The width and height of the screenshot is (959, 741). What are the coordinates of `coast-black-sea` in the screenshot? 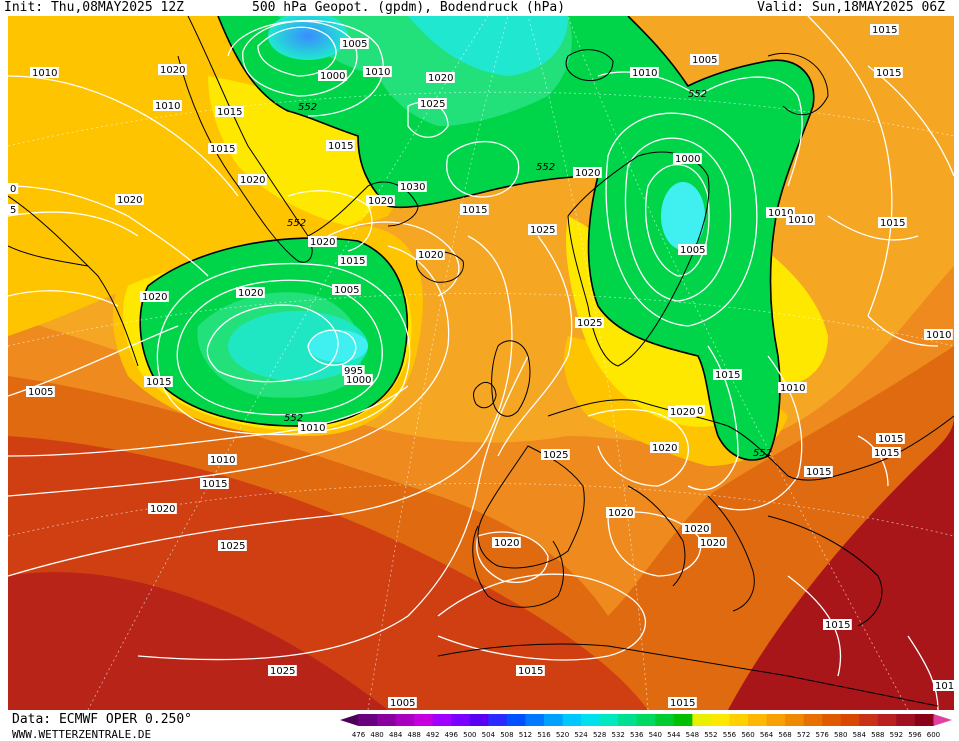 It's located at (825, 571).